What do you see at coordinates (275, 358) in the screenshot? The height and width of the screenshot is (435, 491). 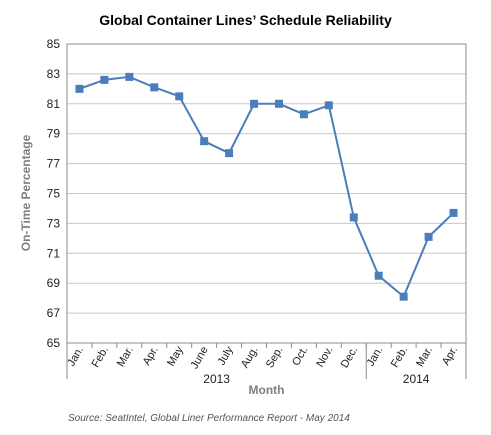 I see `x-tick-label: Sep.` at bounding box center [275, 358].